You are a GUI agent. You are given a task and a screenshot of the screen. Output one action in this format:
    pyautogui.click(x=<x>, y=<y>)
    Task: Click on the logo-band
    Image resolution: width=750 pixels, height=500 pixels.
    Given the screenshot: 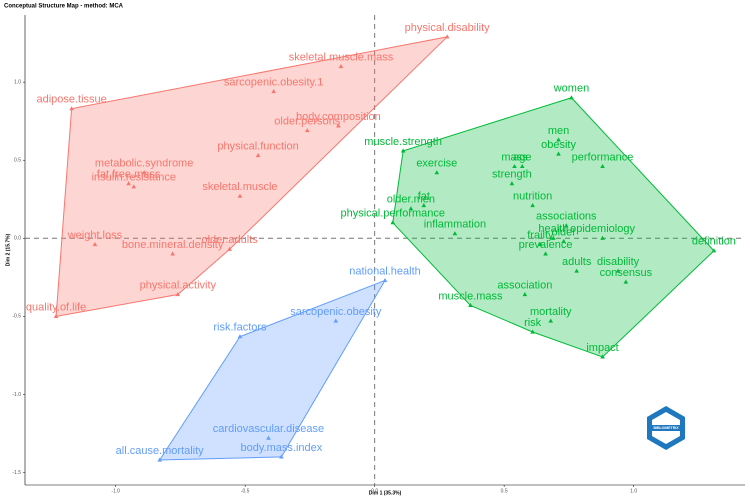 What is the action you would take?
    pyautogui.click(x=666, y=428)
    